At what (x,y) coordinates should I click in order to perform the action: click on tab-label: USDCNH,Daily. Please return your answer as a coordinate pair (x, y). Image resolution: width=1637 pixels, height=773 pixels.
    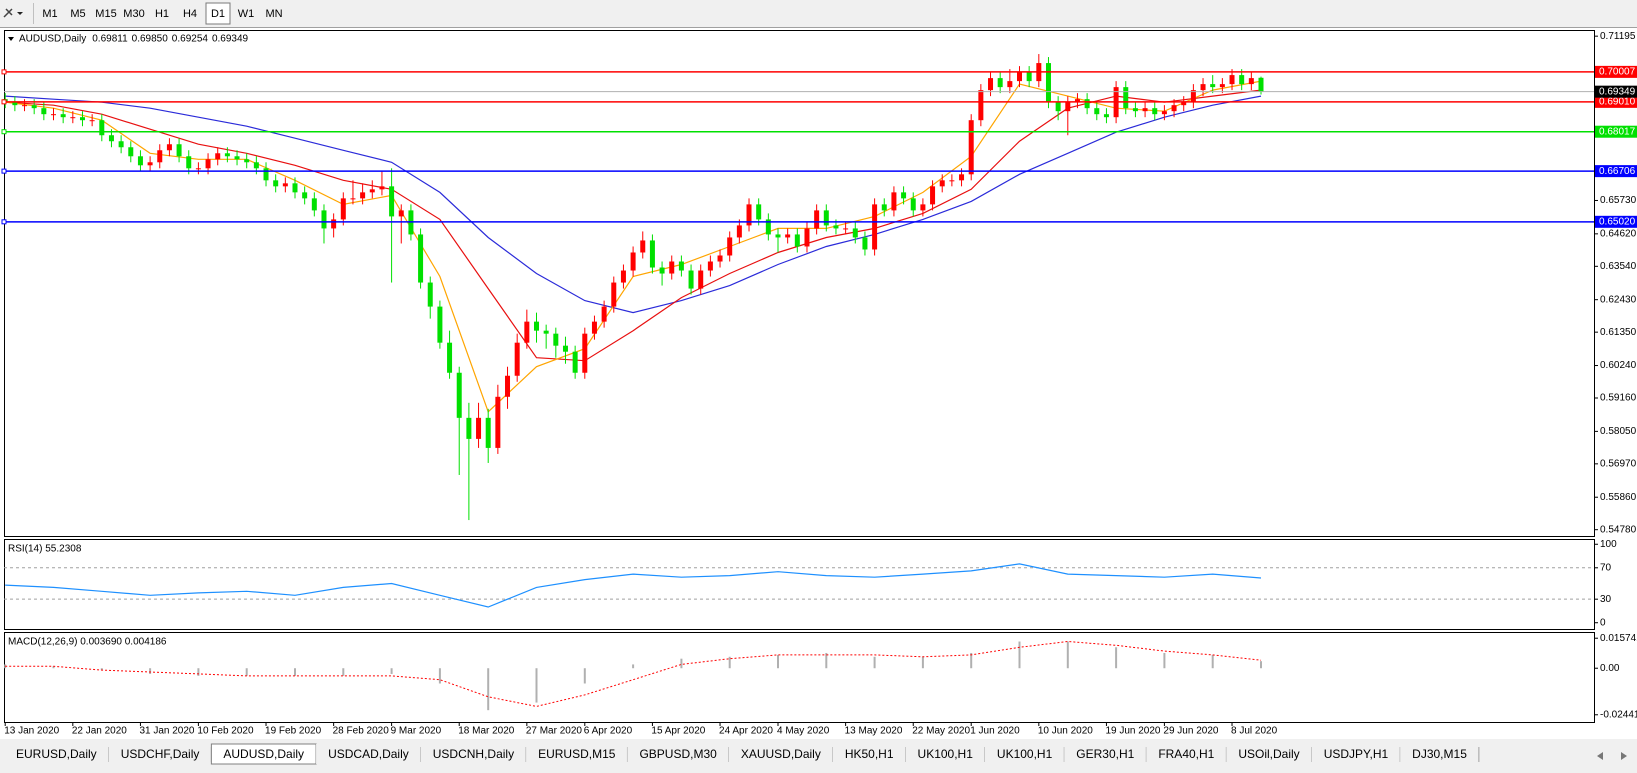
    Looking at the image, I should click on (473, 754).